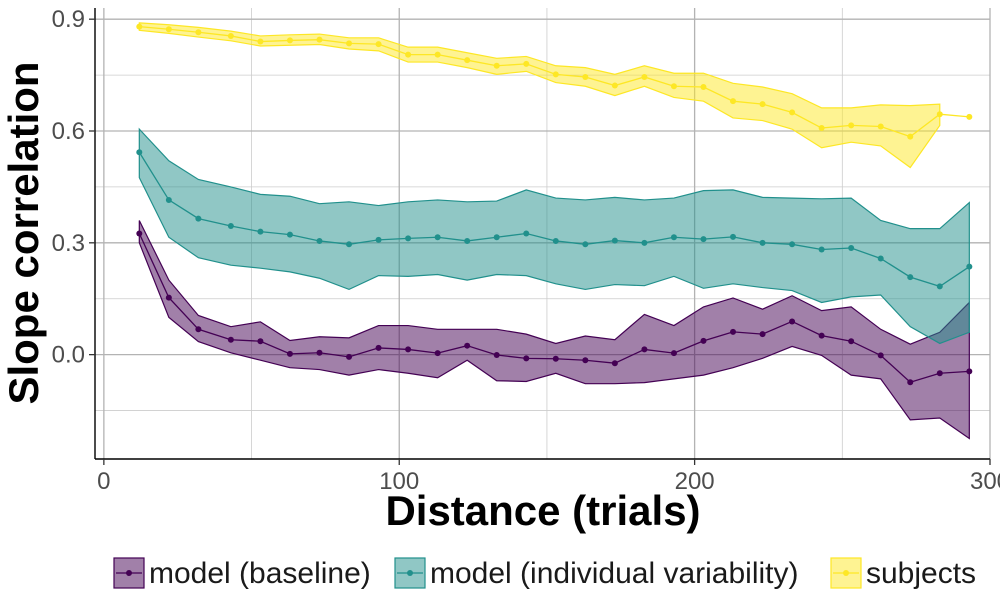 This screenshot has width=1000, height=600. Describe the element at coordinates (103, 481) in the screenshot. I see `x-tick-label: 0` at that location.